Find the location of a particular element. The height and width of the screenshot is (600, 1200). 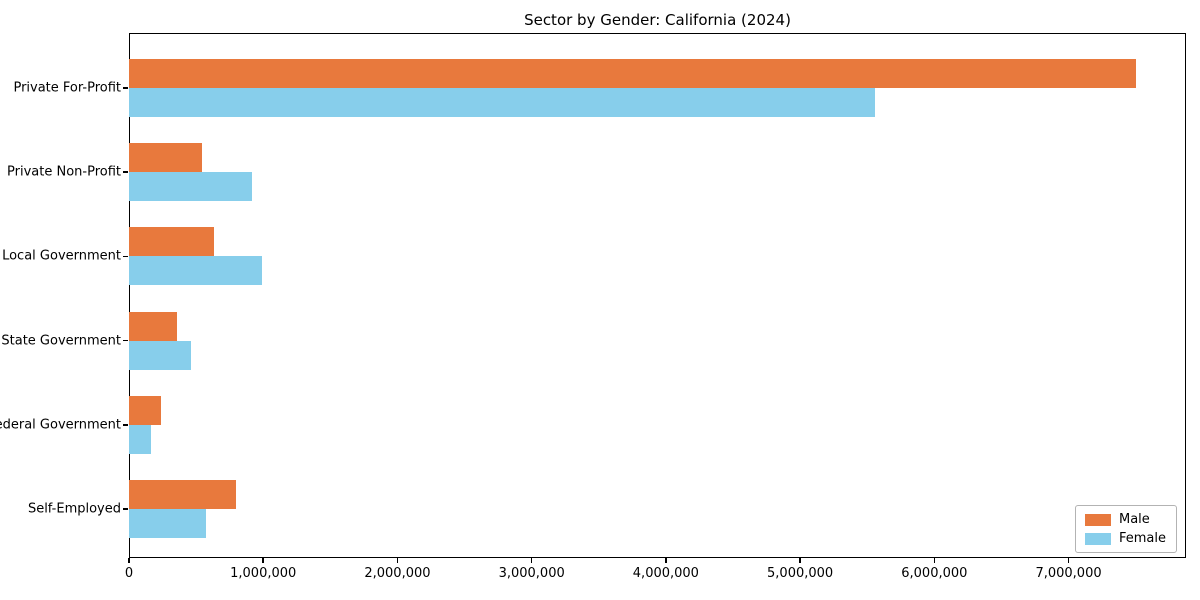

bar-male-state-government is located at coordinates (153, 326).